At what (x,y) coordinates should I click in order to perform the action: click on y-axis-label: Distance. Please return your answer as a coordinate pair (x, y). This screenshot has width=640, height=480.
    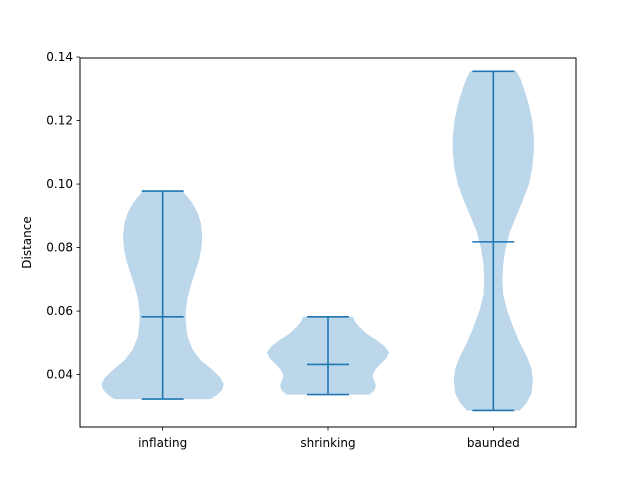
    Looking at the image, I should click on (27, 242).